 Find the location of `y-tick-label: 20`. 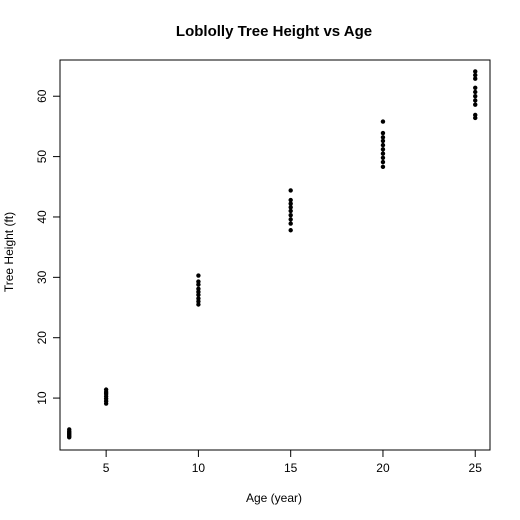

y-tick-label: 20 is located at coordinates (42, 338).